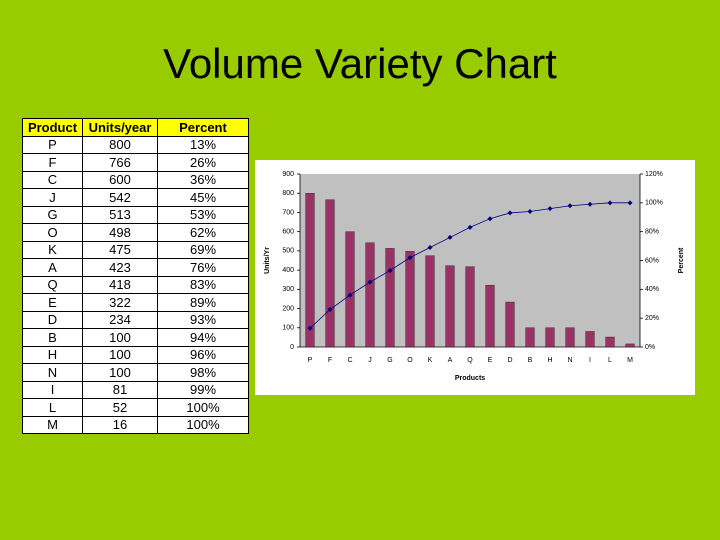 This screenshot has width=720, height=540. Describe the element at coordinates (203, 127) in the screenshot. I see `column-header: Percent` at that location.